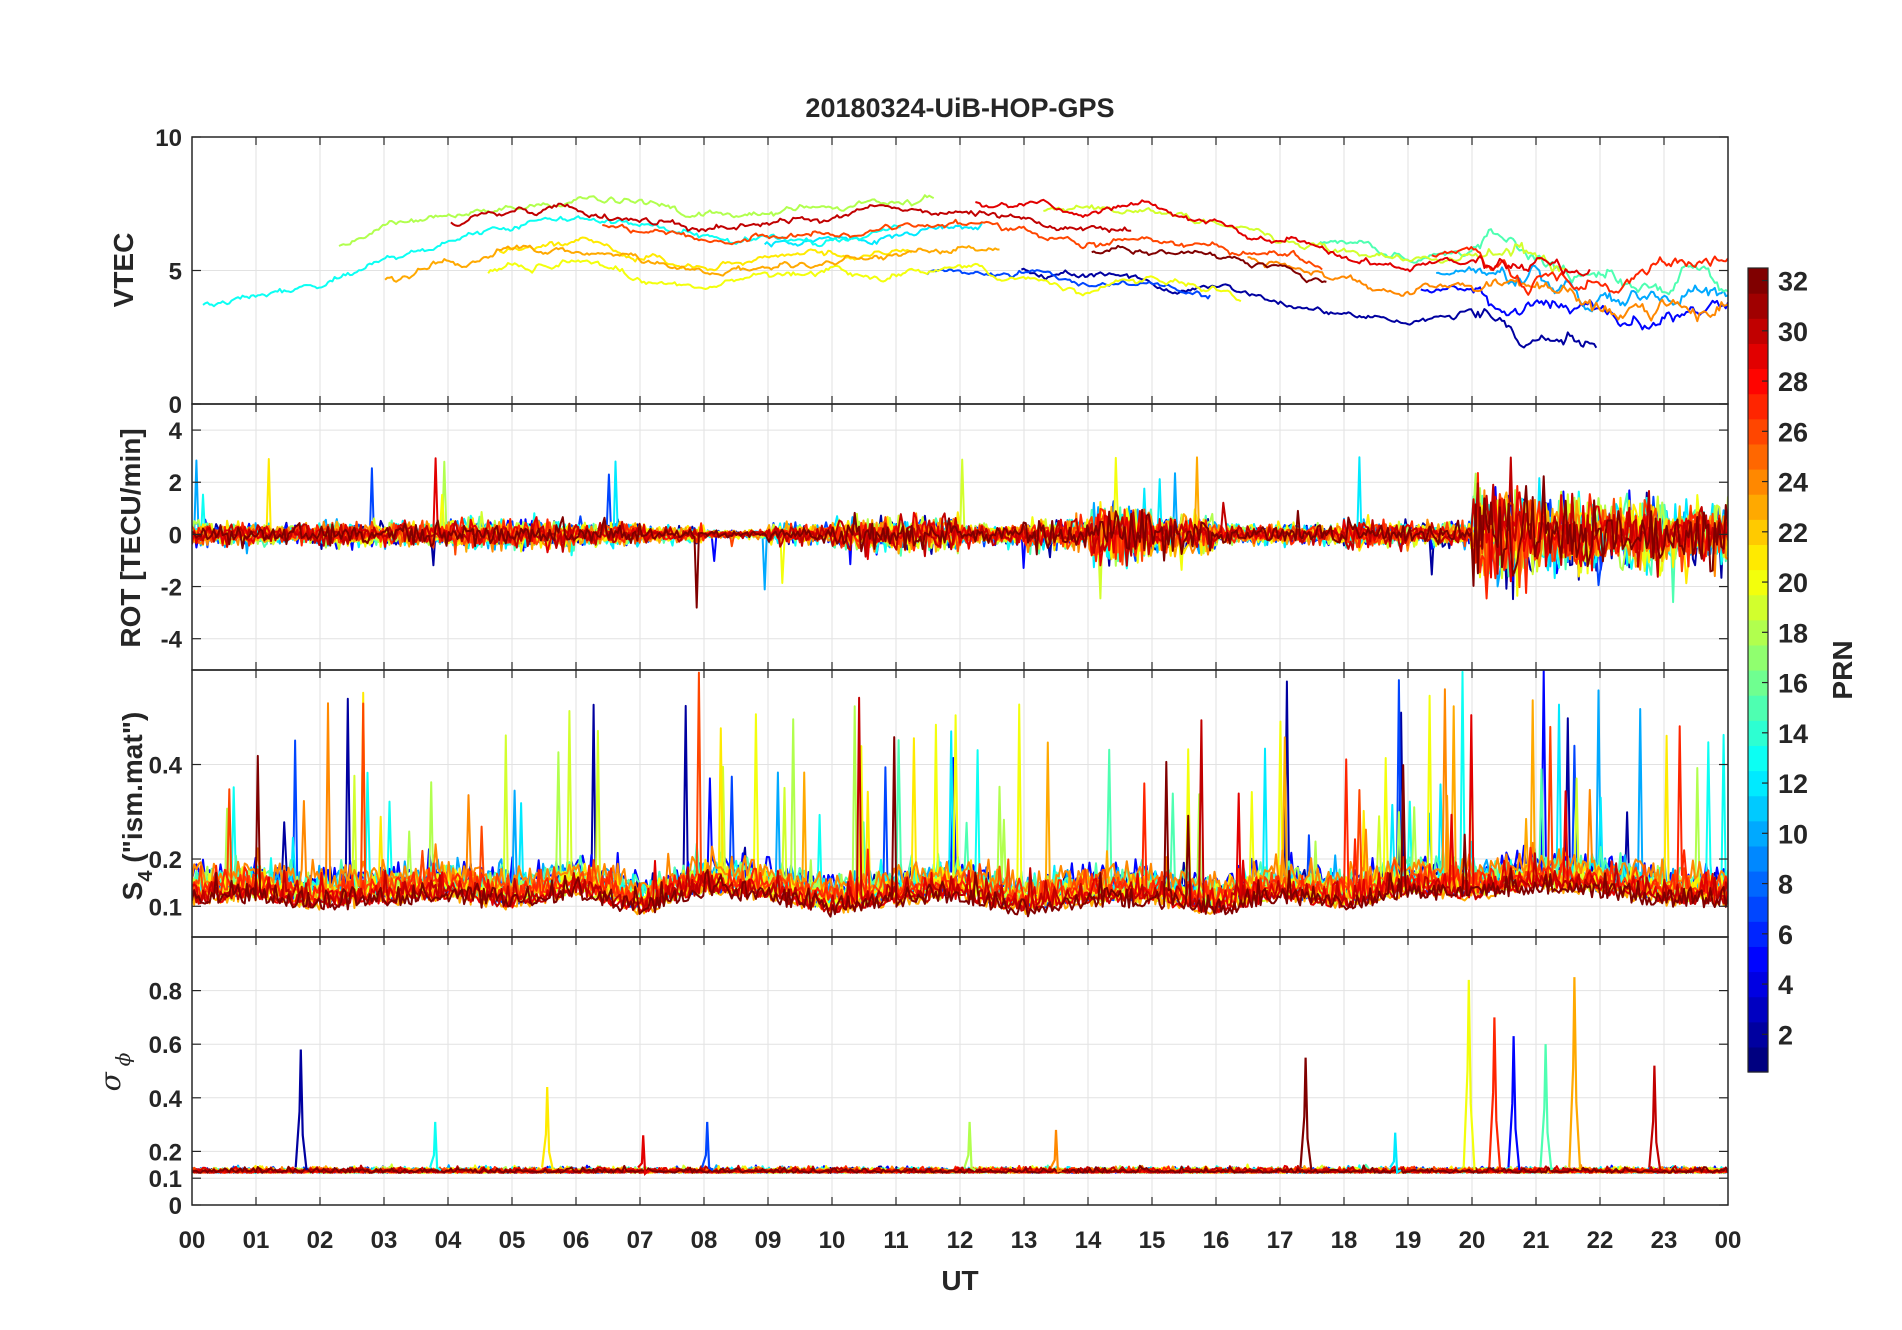  What do you see at coordinates (1344, 1240) in the screenshot?
I see `x-tick-label: 18` at bounding box center [1344, 1240].